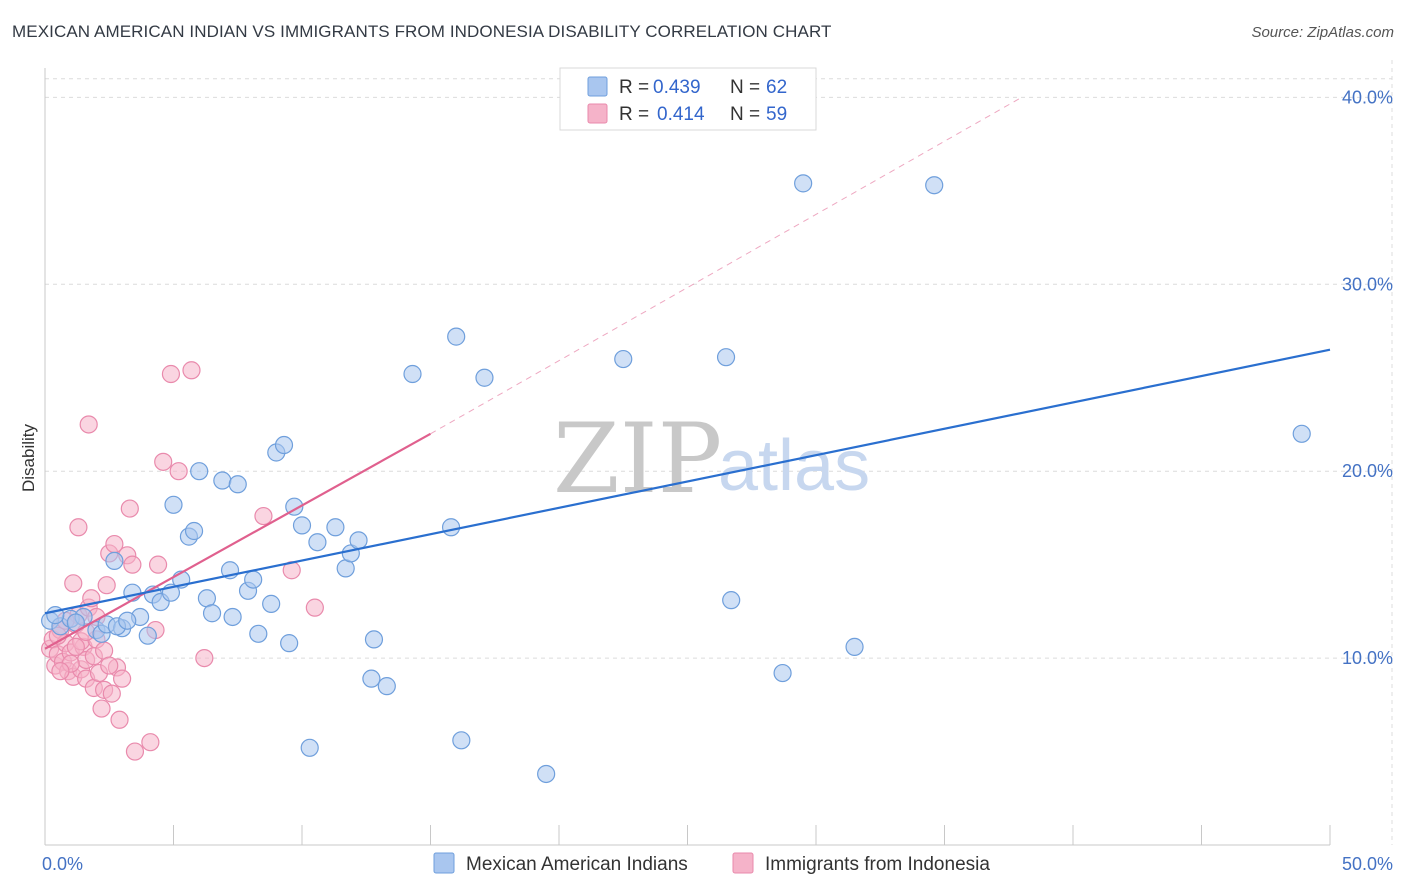  I want to click on legend-r-value-2: 0.414, so click(681, 114).